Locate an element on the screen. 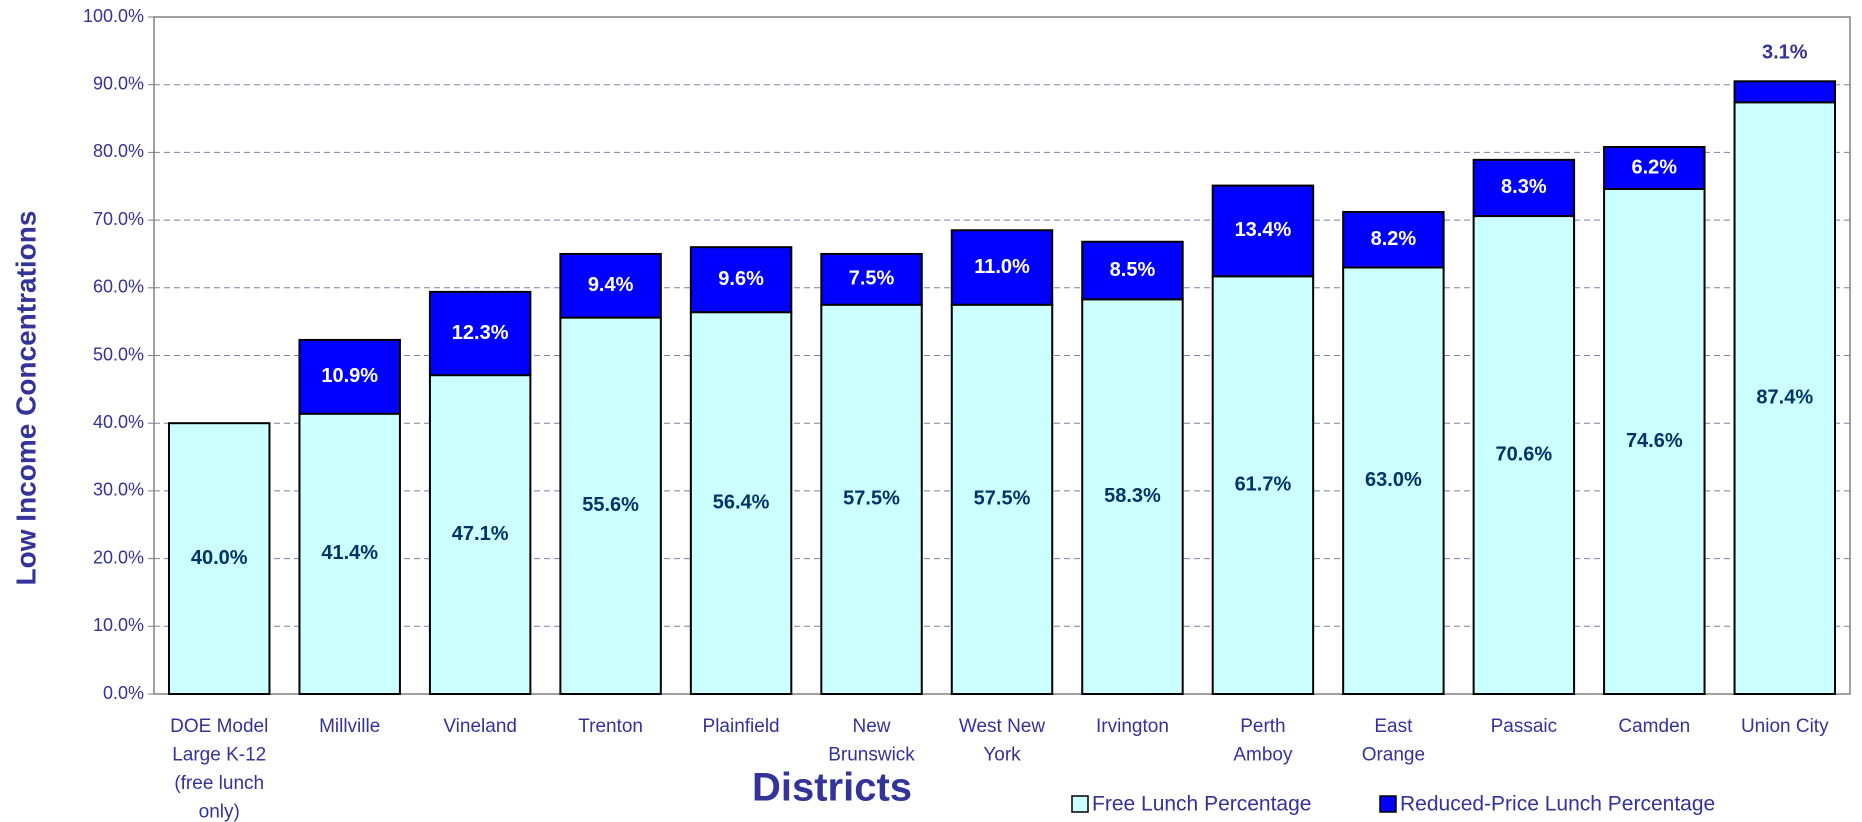 This screenshot has height=822, width=1862. data-label: 10.9% is located at coordinates (349, 376).